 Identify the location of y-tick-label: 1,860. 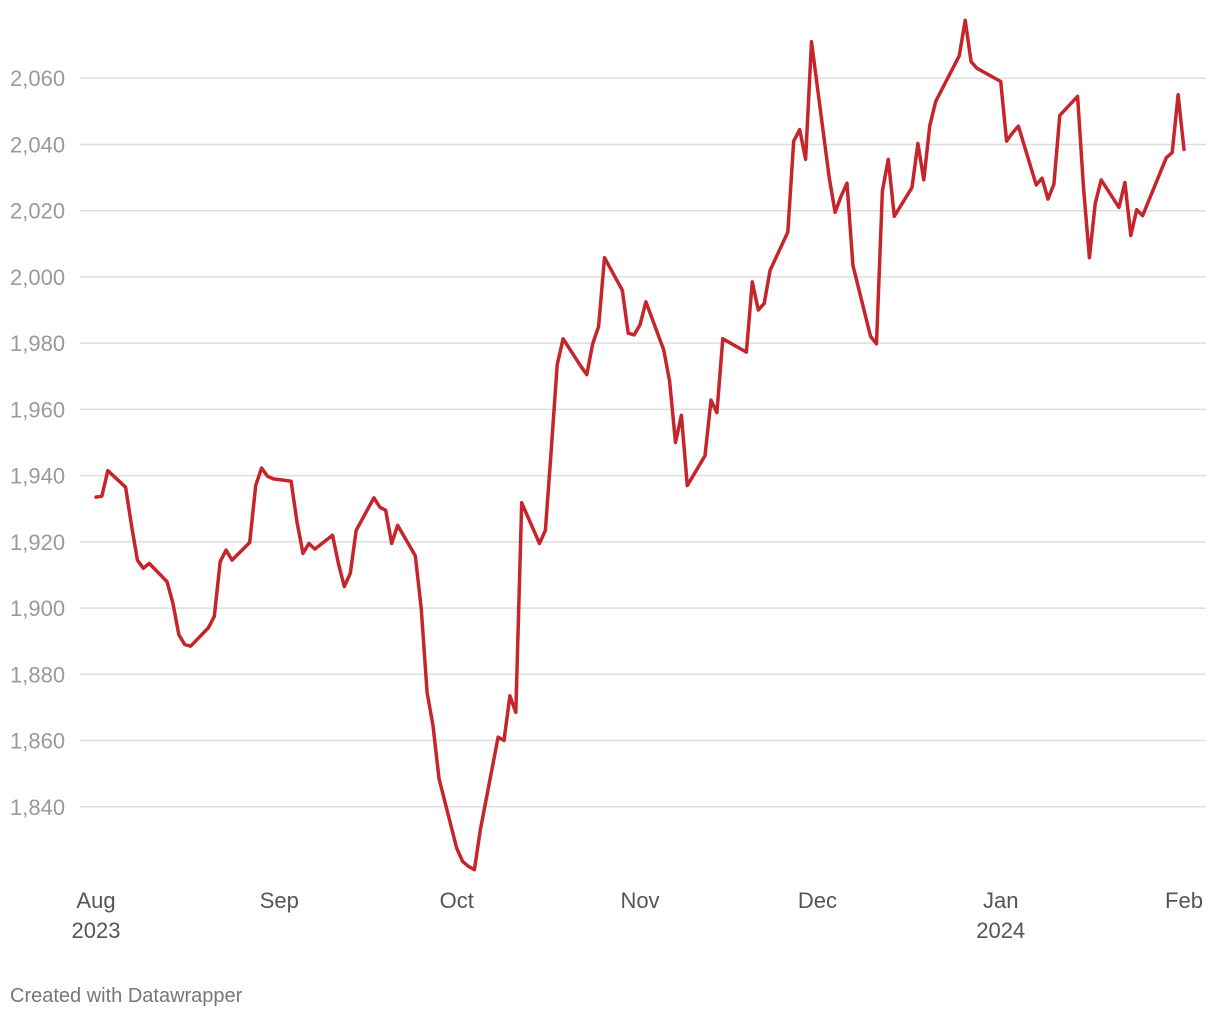
(37, 741).